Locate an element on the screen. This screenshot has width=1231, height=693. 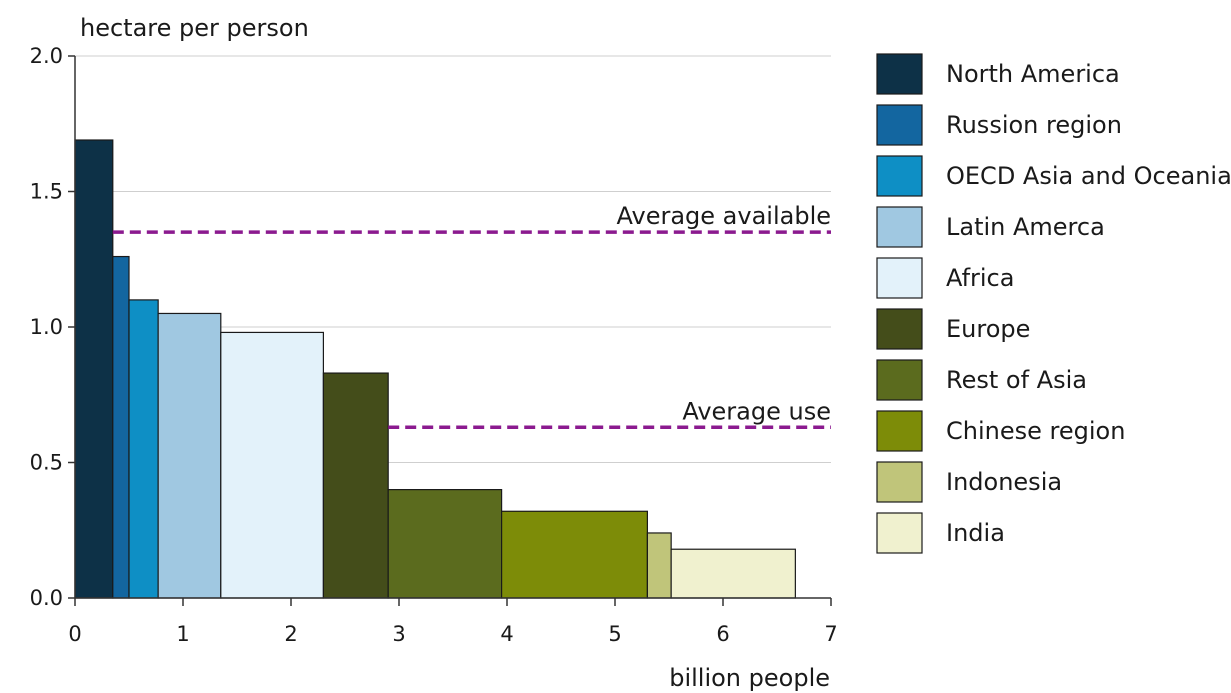
y-tick-label: 2.0 is located at coordinates (46, 56).